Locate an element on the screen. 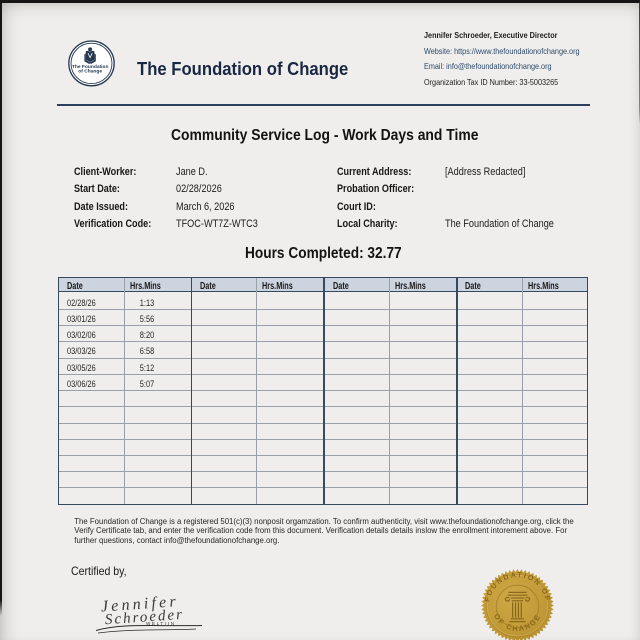 The image size is (640, 640). svg-text: of Change is located at coordinates (90, 72).